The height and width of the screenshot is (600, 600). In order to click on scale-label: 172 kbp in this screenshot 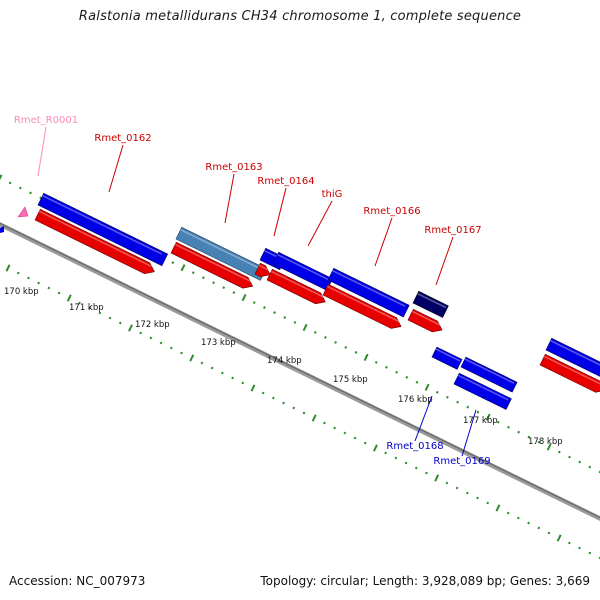, I will do `click(152, 325)`.